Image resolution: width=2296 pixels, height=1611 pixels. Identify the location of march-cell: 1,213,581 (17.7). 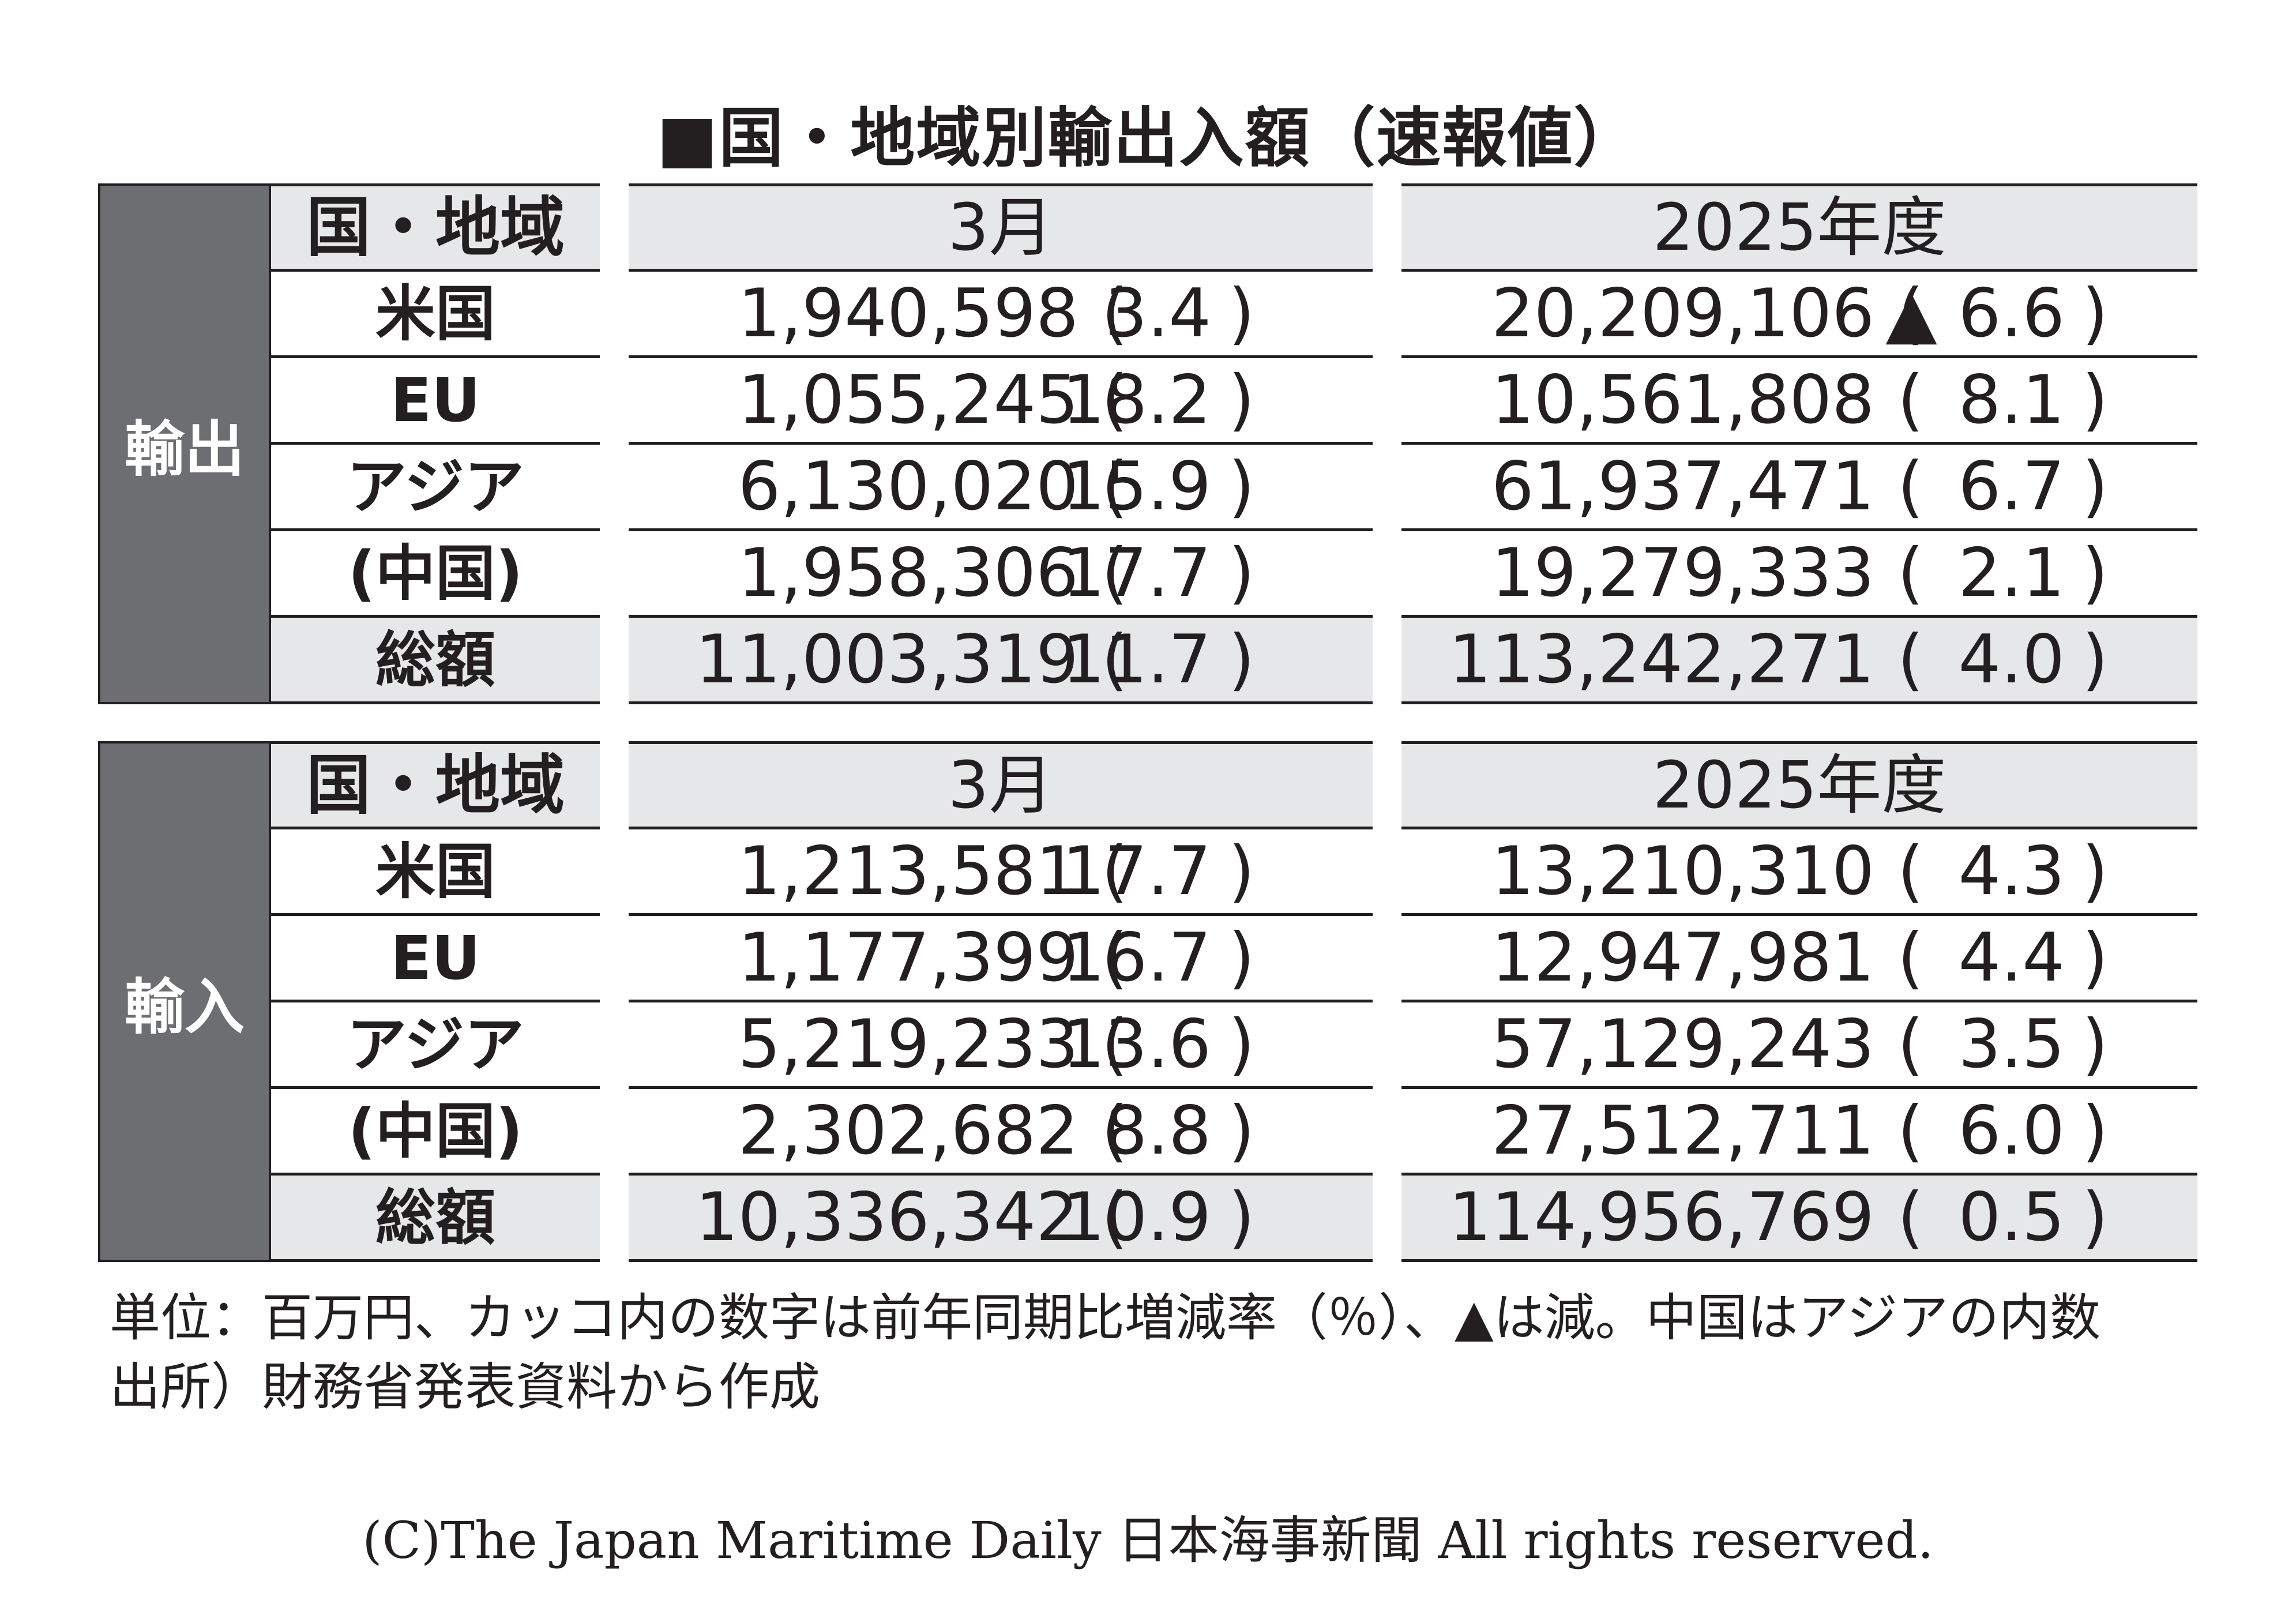
(1001, 872).